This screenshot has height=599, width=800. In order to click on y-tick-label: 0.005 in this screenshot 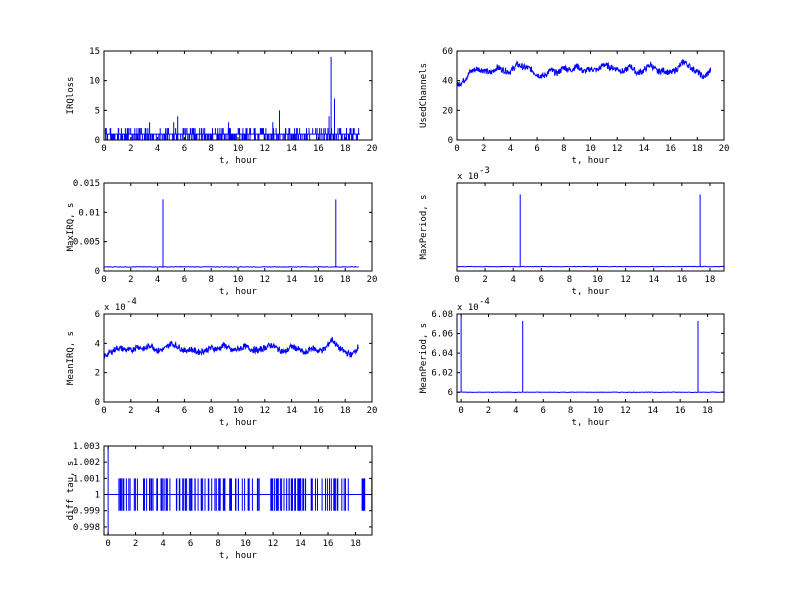, I will do `click(86, 243)`.